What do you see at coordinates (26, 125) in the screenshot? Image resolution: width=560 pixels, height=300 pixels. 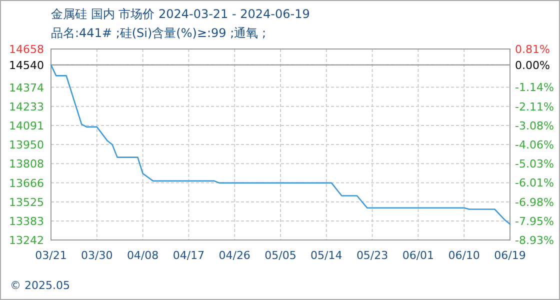 I see `y-tick-label: 14091` at bounding box center [26, 125].